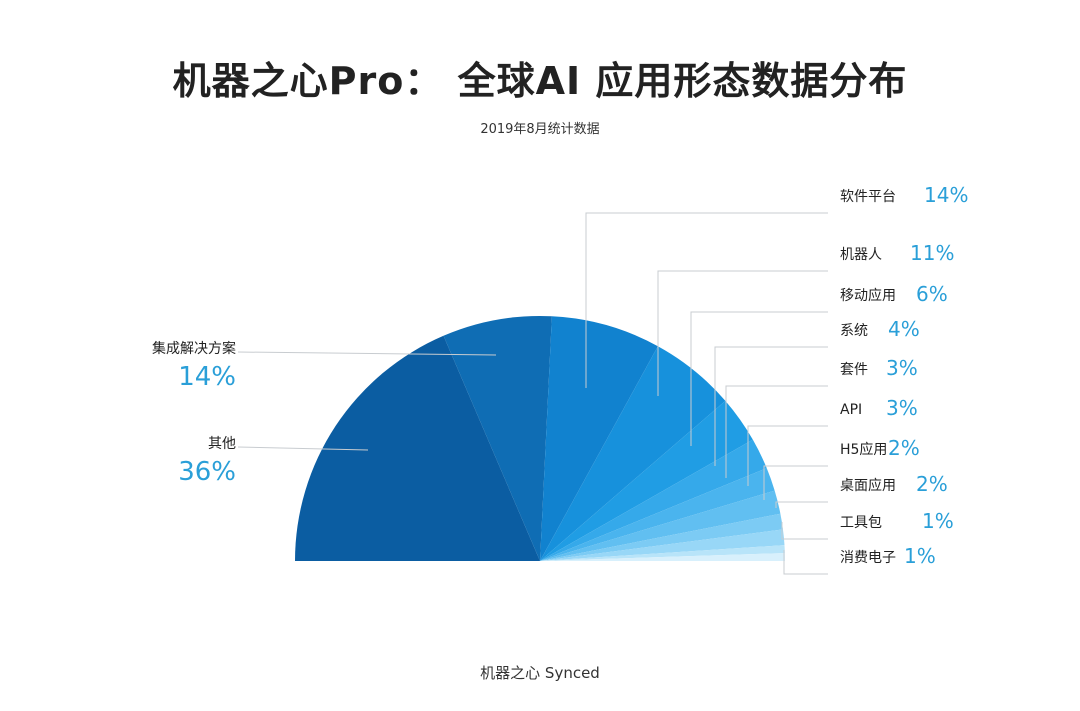 This screenshot has height=711, width=1080. What do you see at coordinates (863, 449) in the screenshot?
I see `slice-label-9: H5应用` at bounding box center [863, 449].